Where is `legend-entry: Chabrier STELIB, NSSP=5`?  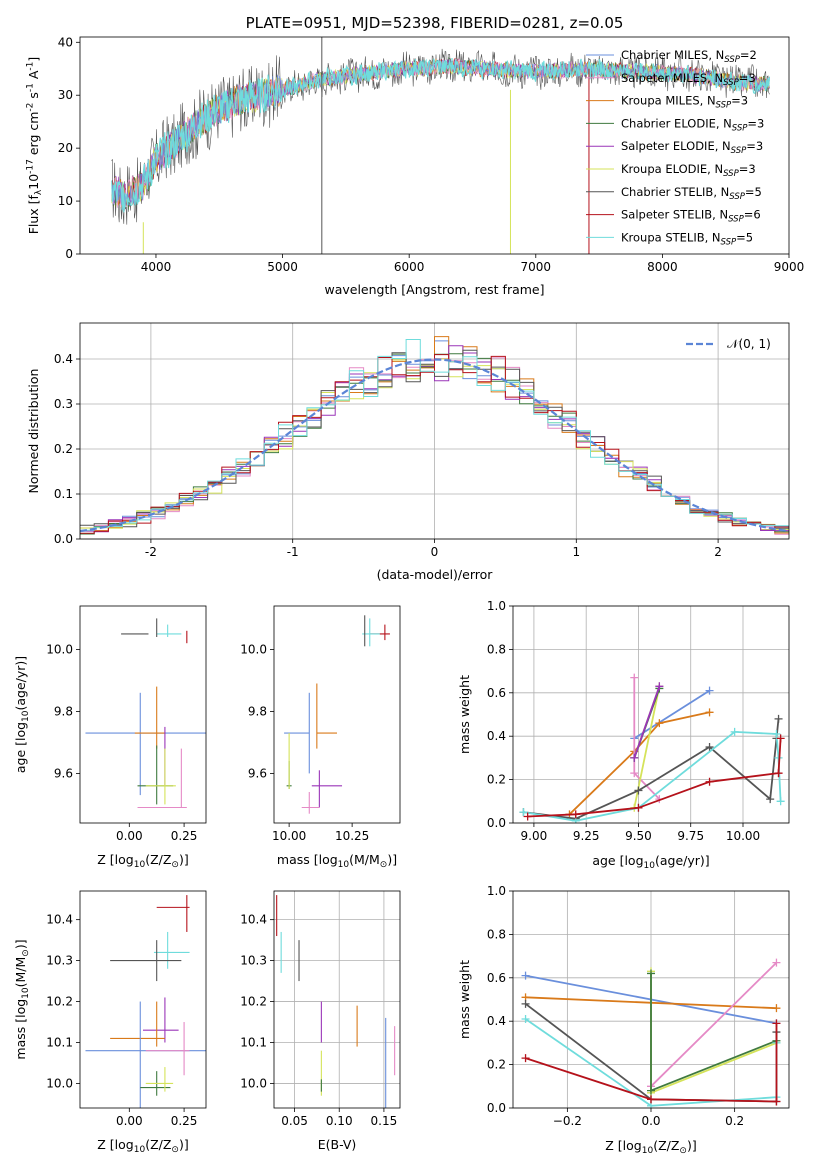 legend-entry: Chabrier STELIB, NSSP=5 is located at coordinates (691, 193).